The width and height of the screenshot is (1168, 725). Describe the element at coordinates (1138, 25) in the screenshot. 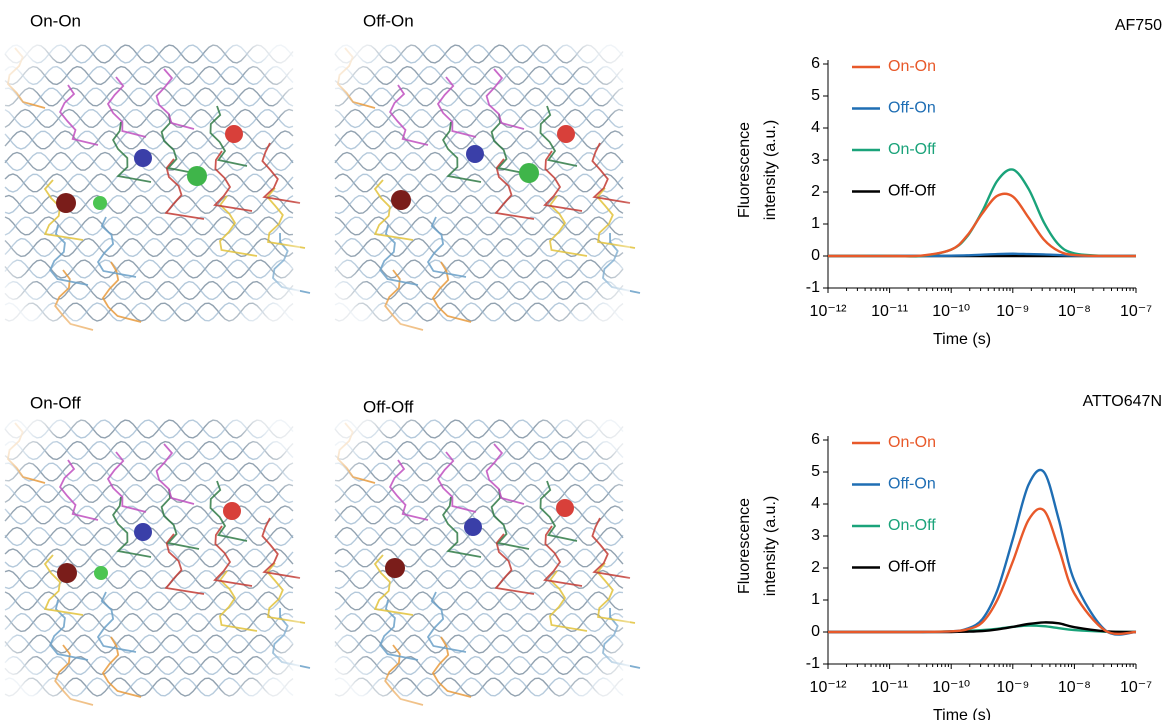

I see `chart-title: AF750` at that location.